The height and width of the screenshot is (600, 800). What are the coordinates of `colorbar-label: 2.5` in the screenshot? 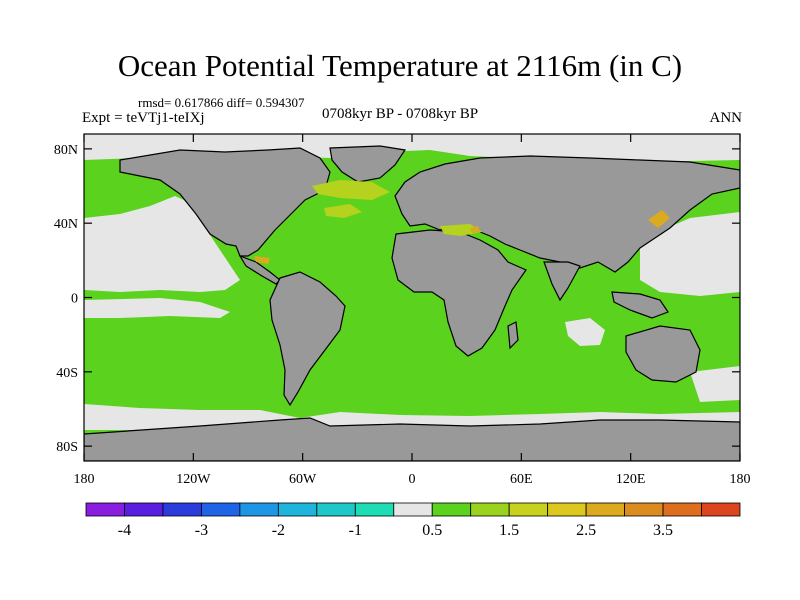 It's located at (586, 530).